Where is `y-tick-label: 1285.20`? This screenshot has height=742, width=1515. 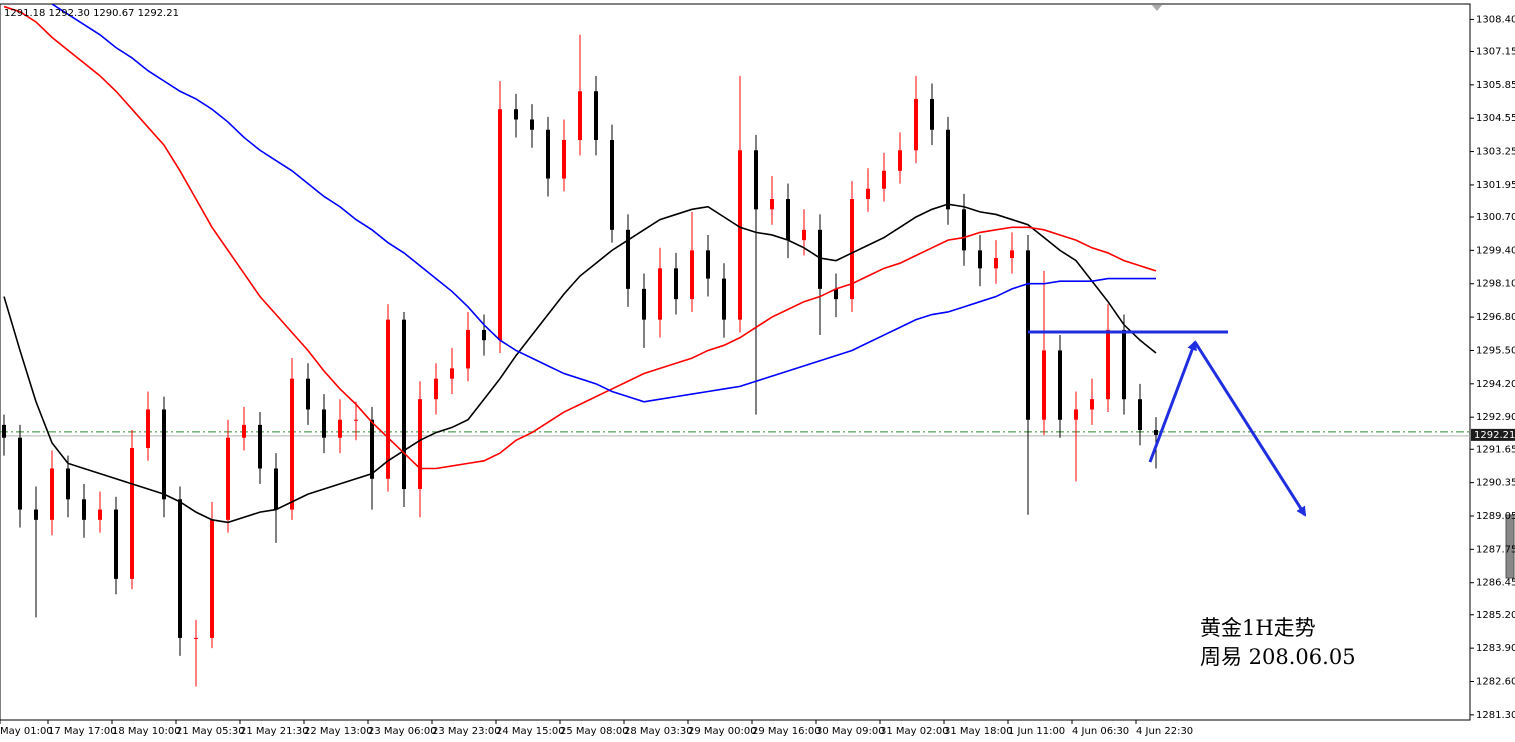 y-tick-label: 1285.20 is located at coordinates (1495, 615).